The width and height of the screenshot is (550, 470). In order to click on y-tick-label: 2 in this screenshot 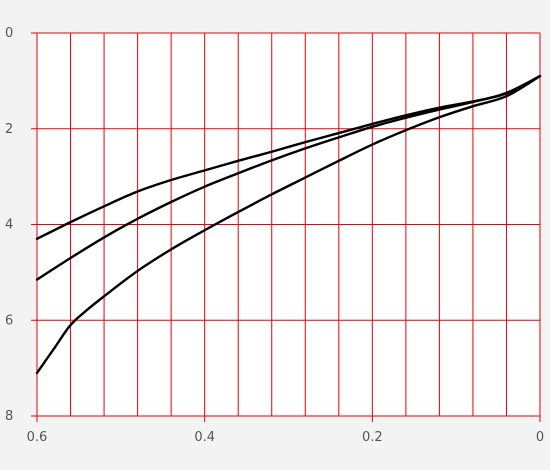, I will do `click(9, 129)`.